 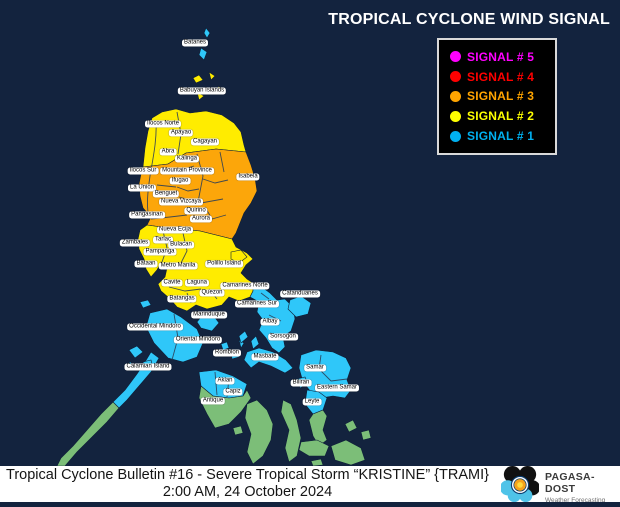 I want to click on legend-label-signal-5: SIGNAL # 5, so click(x=501, y=56).